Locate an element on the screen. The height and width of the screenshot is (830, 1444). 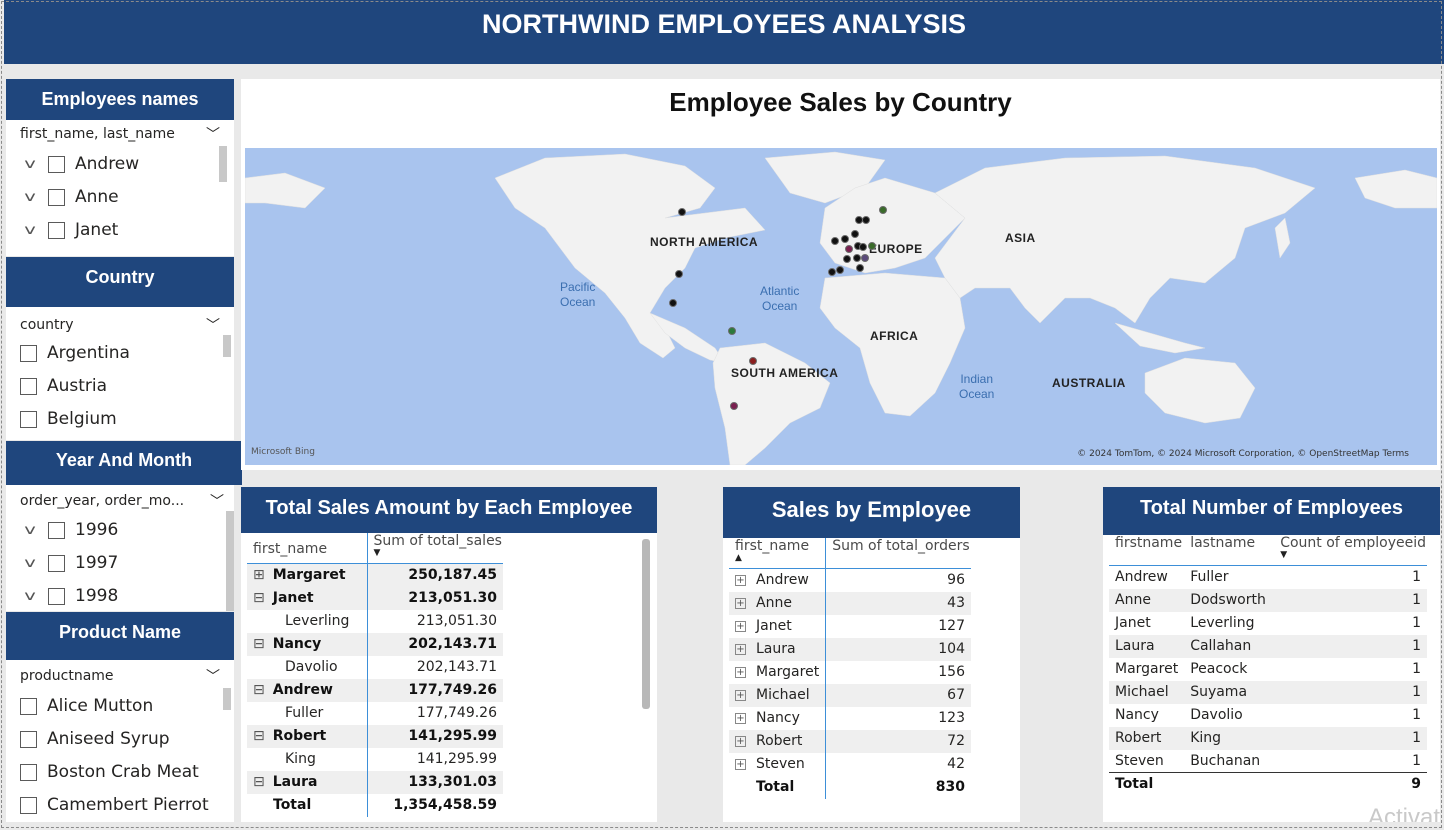
column-header: Sum of total_sales ▼ is located at coordinates (434, 548).